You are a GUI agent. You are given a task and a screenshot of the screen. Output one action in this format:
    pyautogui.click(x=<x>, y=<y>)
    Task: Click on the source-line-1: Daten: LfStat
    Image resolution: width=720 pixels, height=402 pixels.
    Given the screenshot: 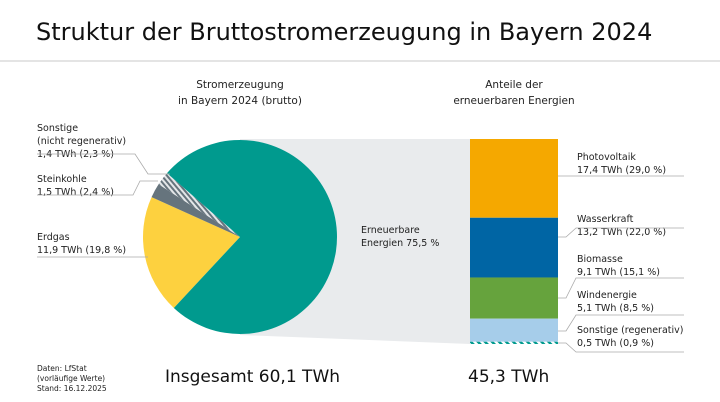 What is the action you would take?
    pyautogui.click(x=62, y=368)
    